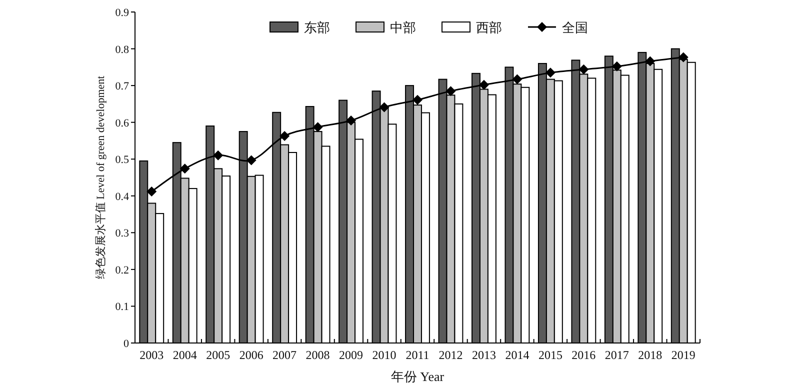 This screenshot has width=800, height=390. What do you see at coordinates (127, 344) in the screenshot?
I see `y-tick-label: 0` at bounding box center [127, 344].